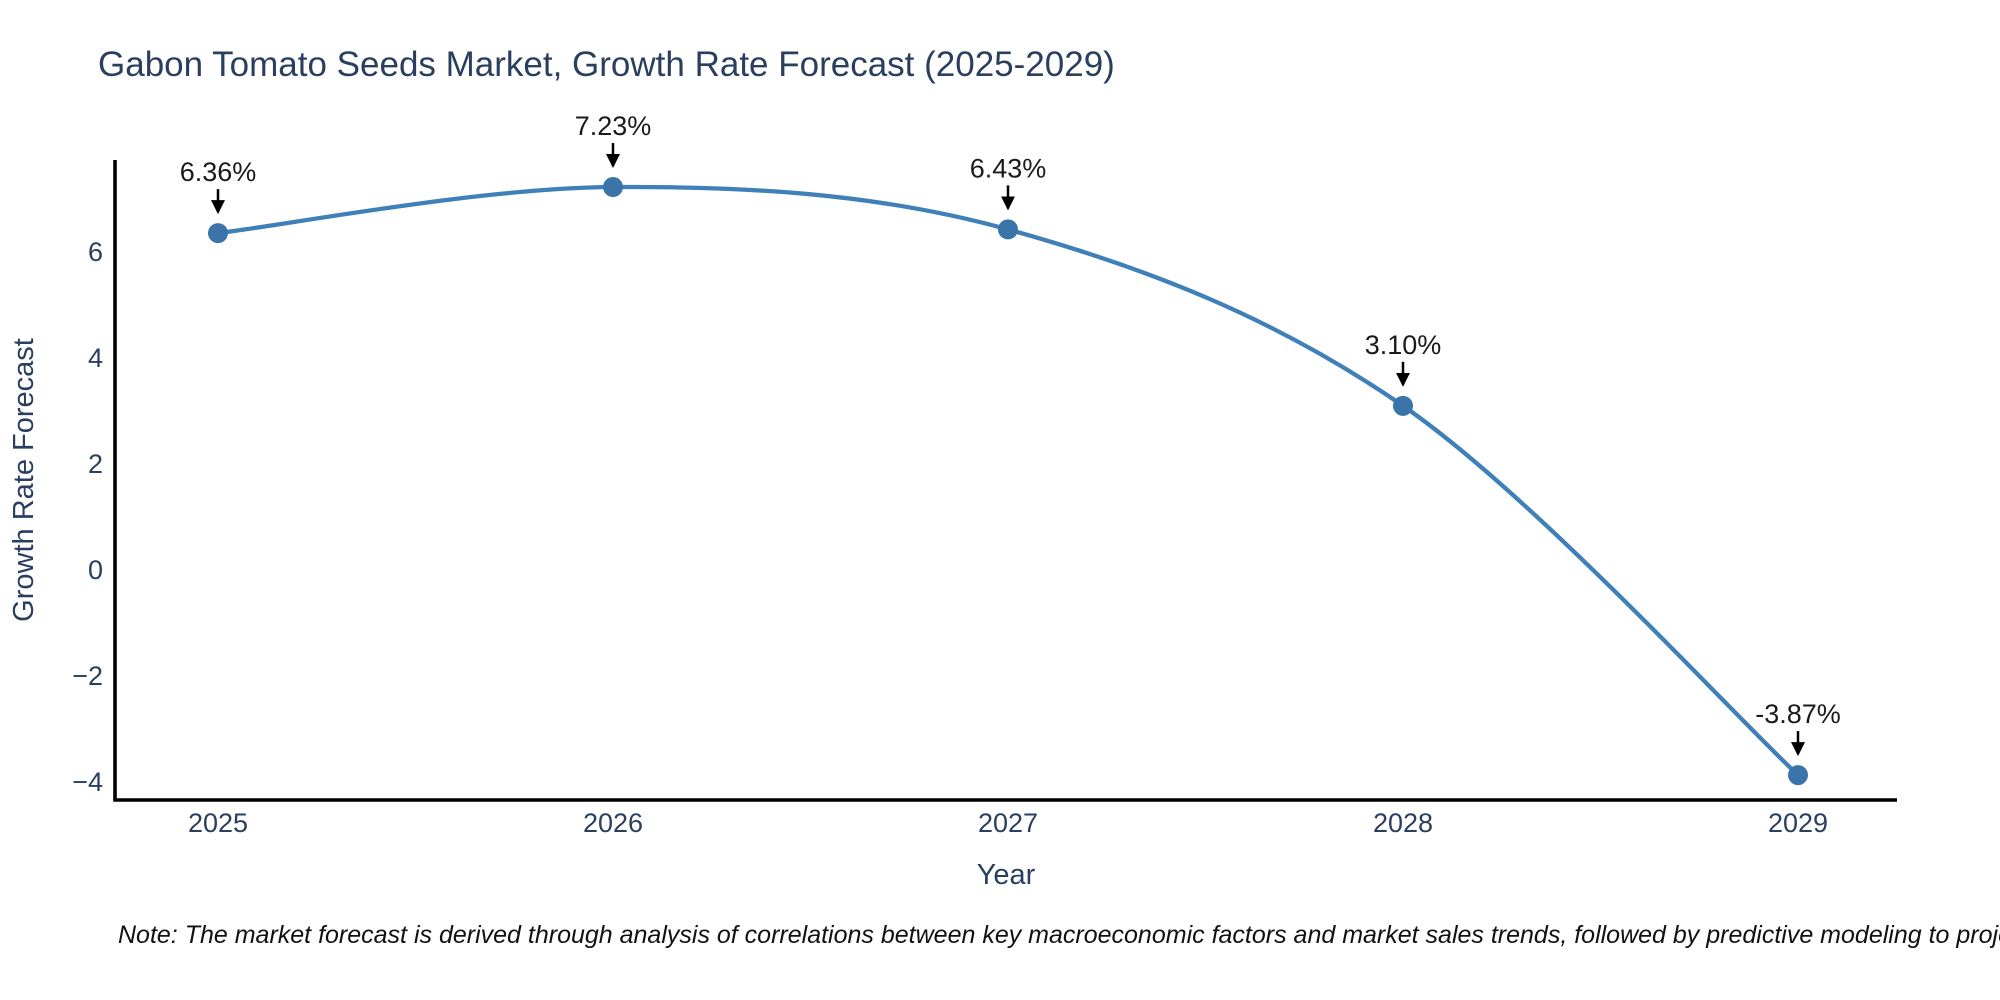 The width and height of the screenshot is (2000, 1000). Describe the element at coordinates (1798, 714) in the screenshot. I see `annotation-label: -3.87%` at that location.